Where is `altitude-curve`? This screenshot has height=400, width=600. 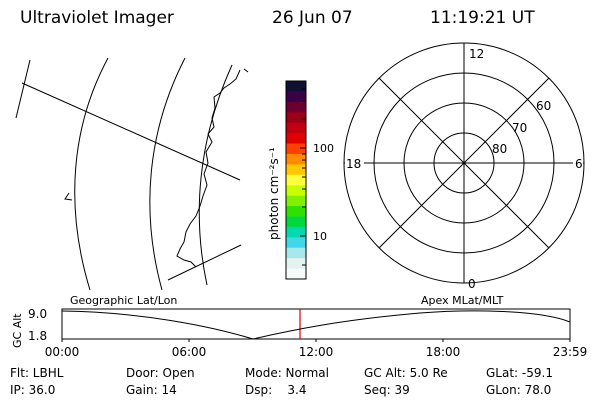
altitude-curve is located at coordinates (316, 325).